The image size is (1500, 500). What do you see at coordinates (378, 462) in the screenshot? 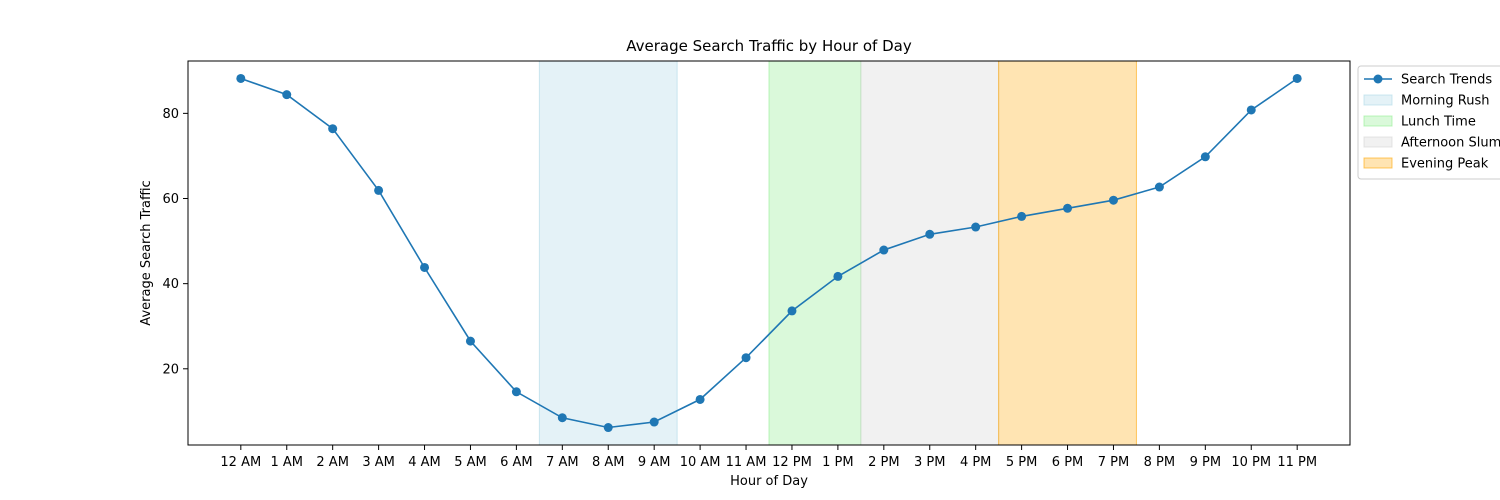
I see `x-tick-label: 3 AM` at bounding box center [378, 462].